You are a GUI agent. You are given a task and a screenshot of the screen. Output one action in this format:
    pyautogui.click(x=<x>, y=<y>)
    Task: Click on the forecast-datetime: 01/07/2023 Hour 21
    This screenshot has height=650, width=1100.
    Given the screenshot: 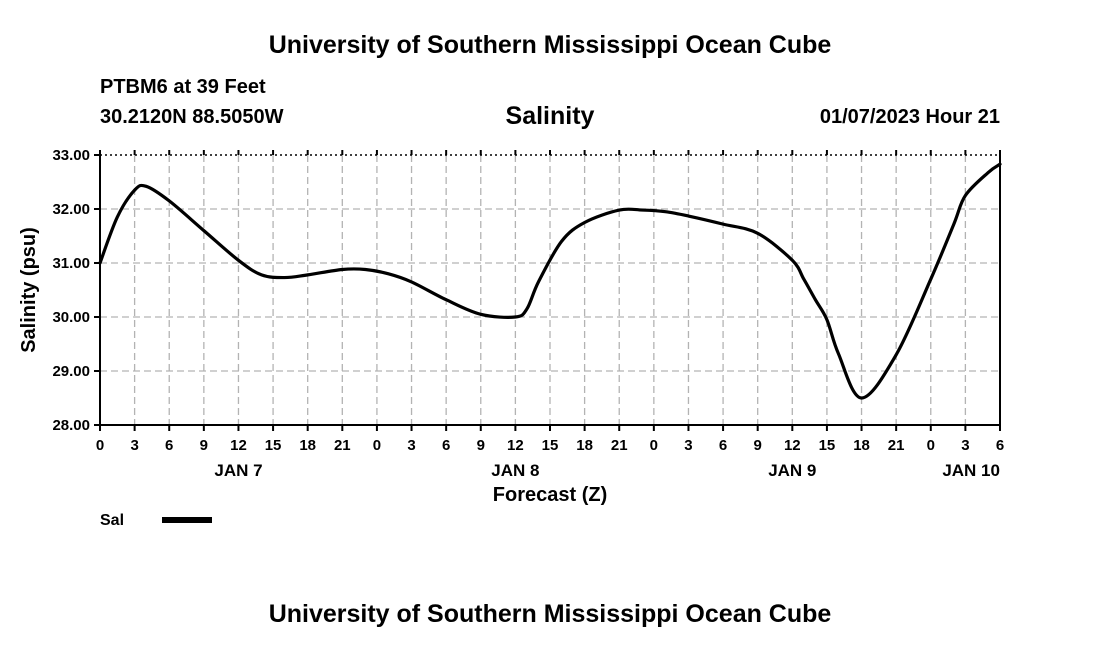 What is the action you would take?
    pyautogui.click(x=909, y=117)
    